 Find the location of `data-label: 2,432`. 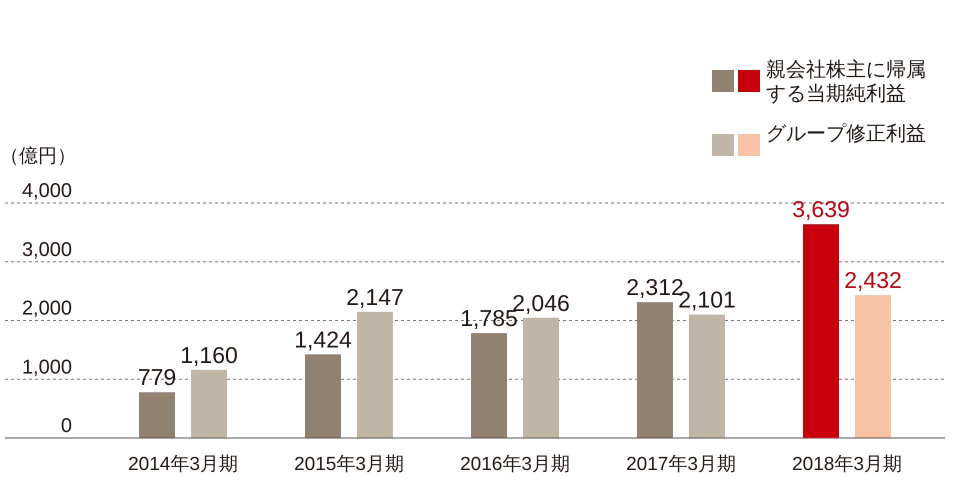

data-label: 2,432 is located at coordinates (873, 280).